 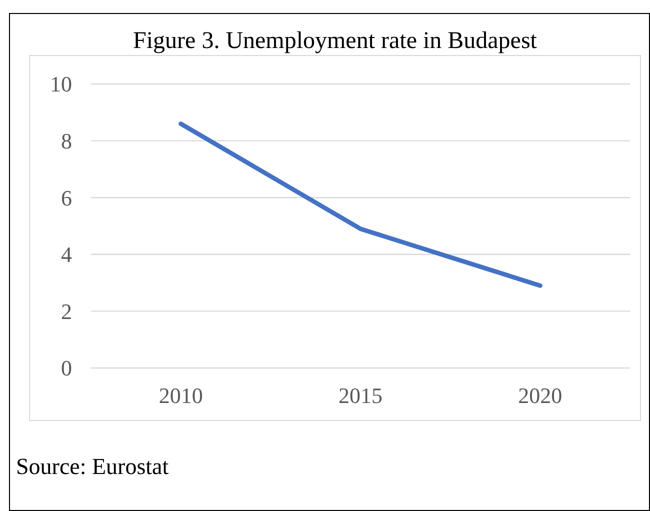 What do you see at coordinates (180, 395) in the screenshot?
I see `x-tick-label: 2010` at bounding box center [180, 395].